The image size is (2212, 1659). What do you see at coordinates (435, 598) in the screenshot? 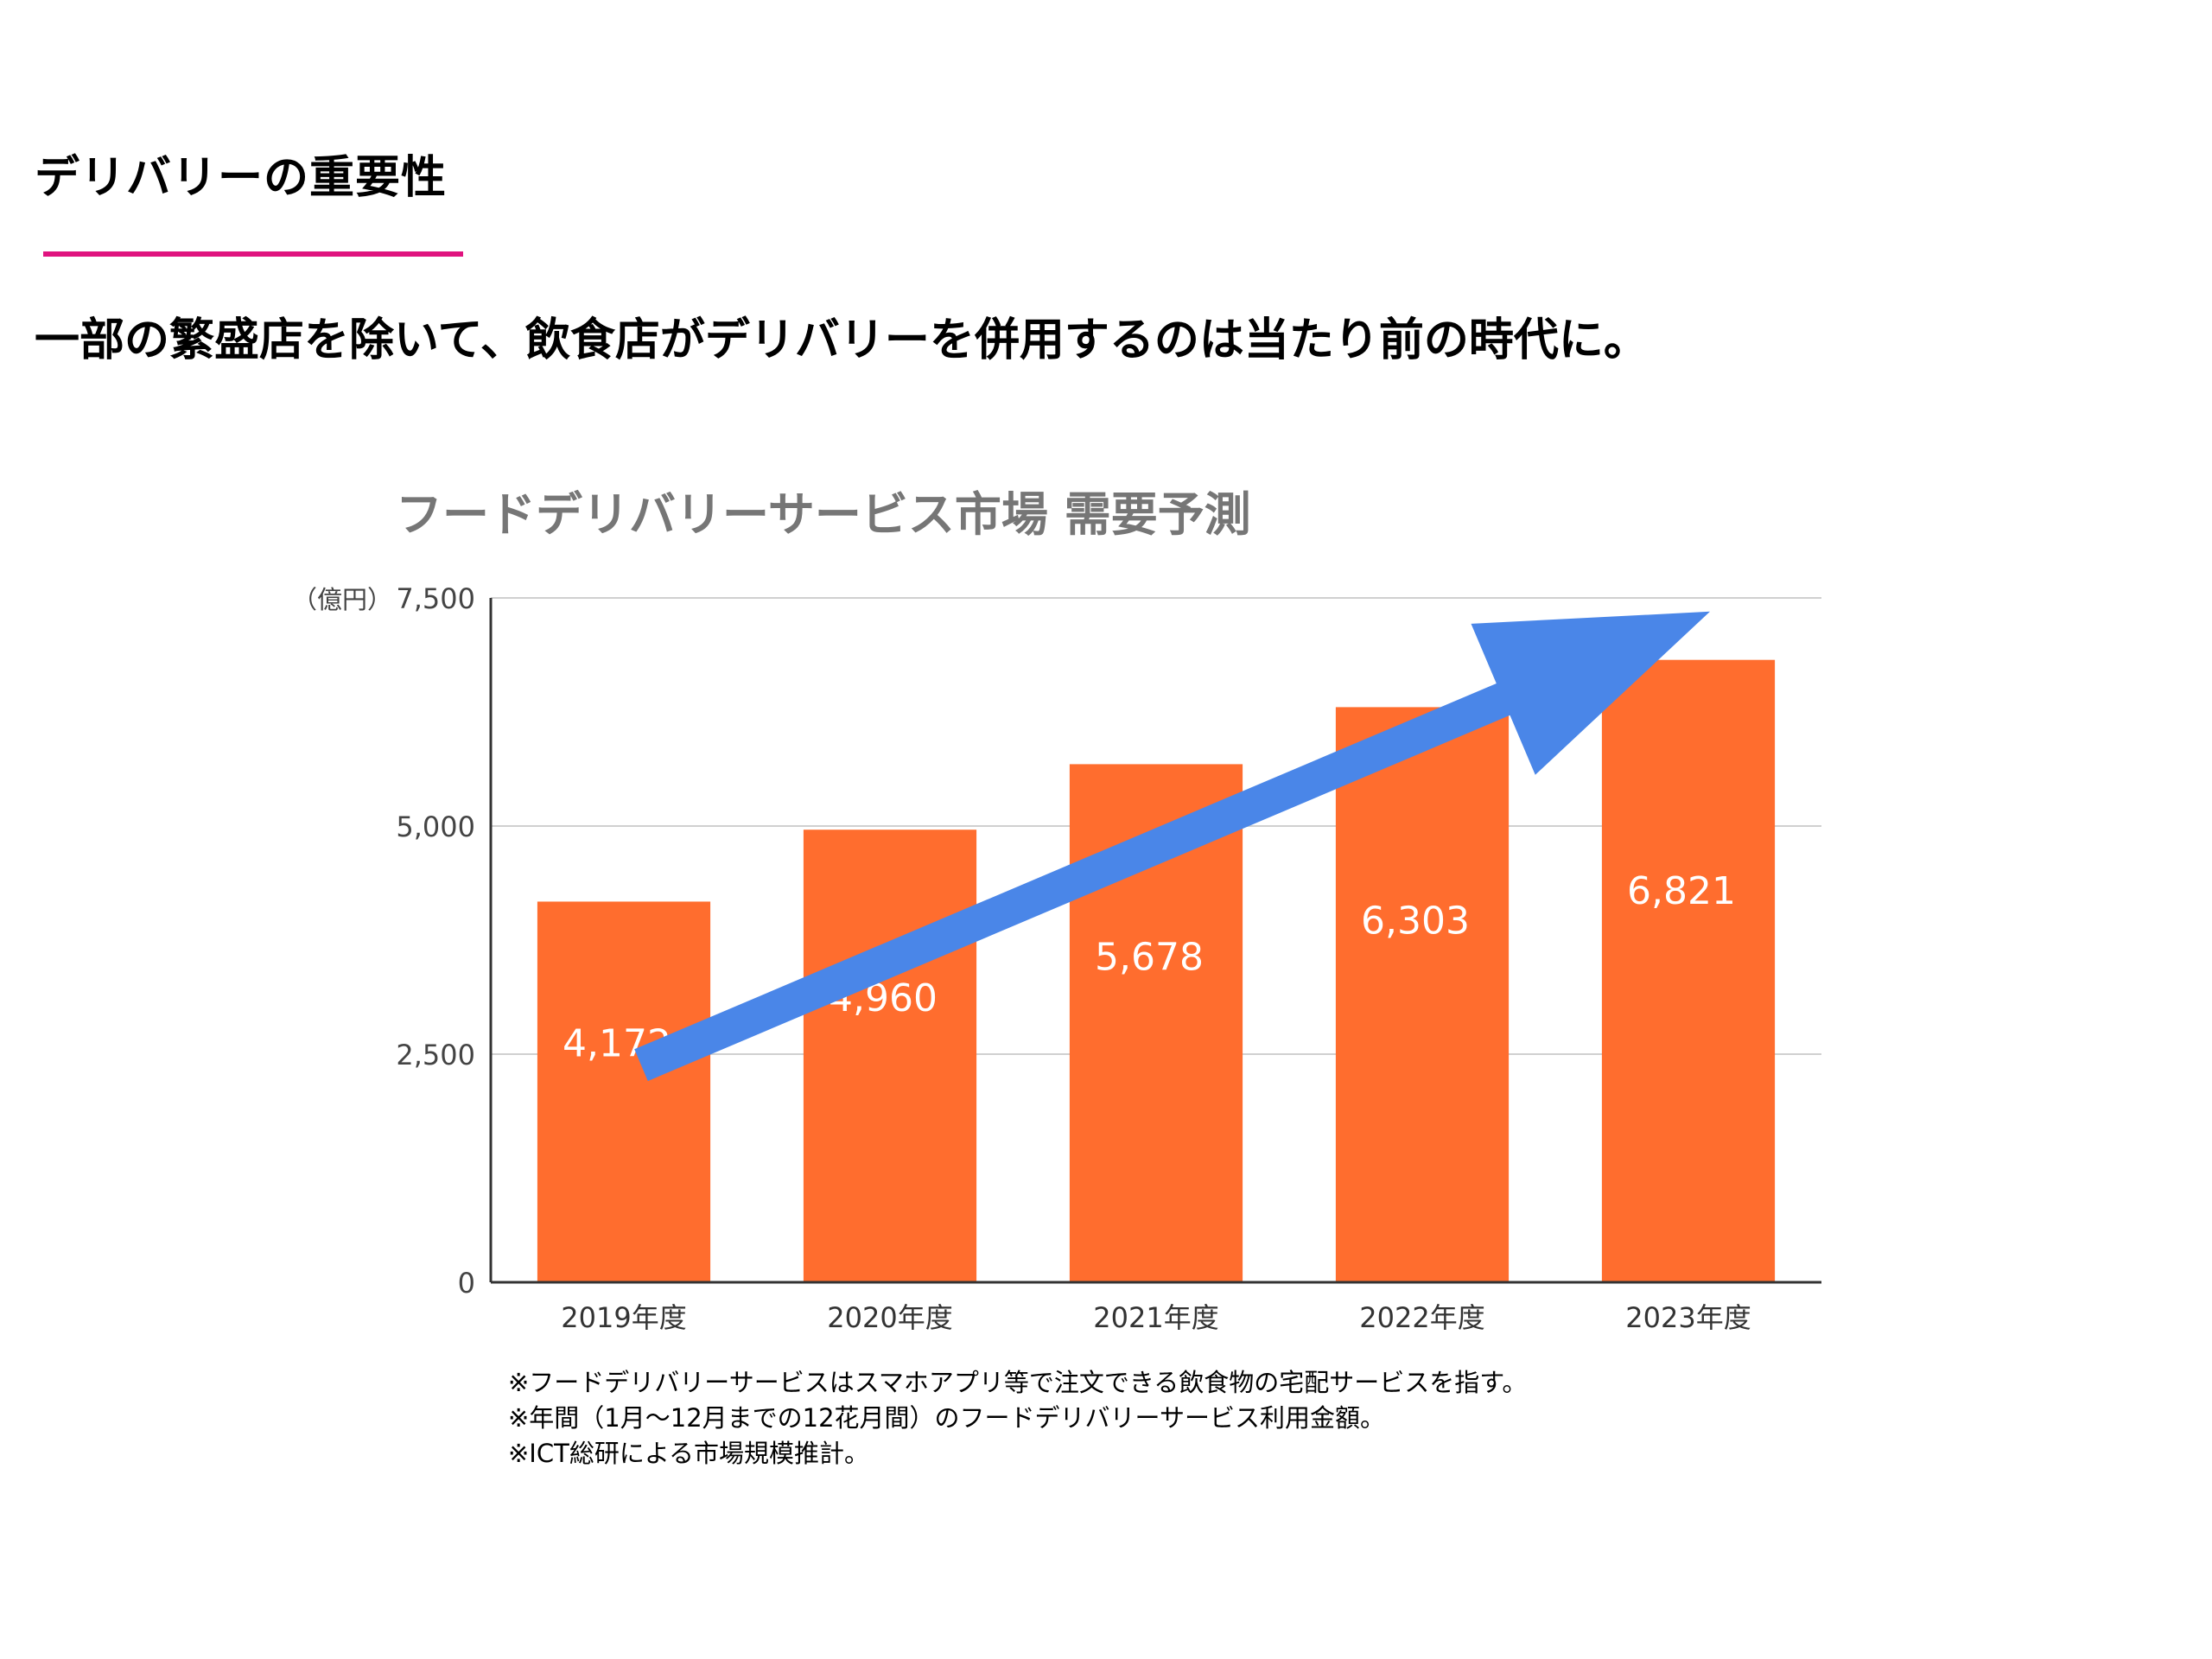
I see `y-tick-label: 7,500` at bounding box center [435, 598].